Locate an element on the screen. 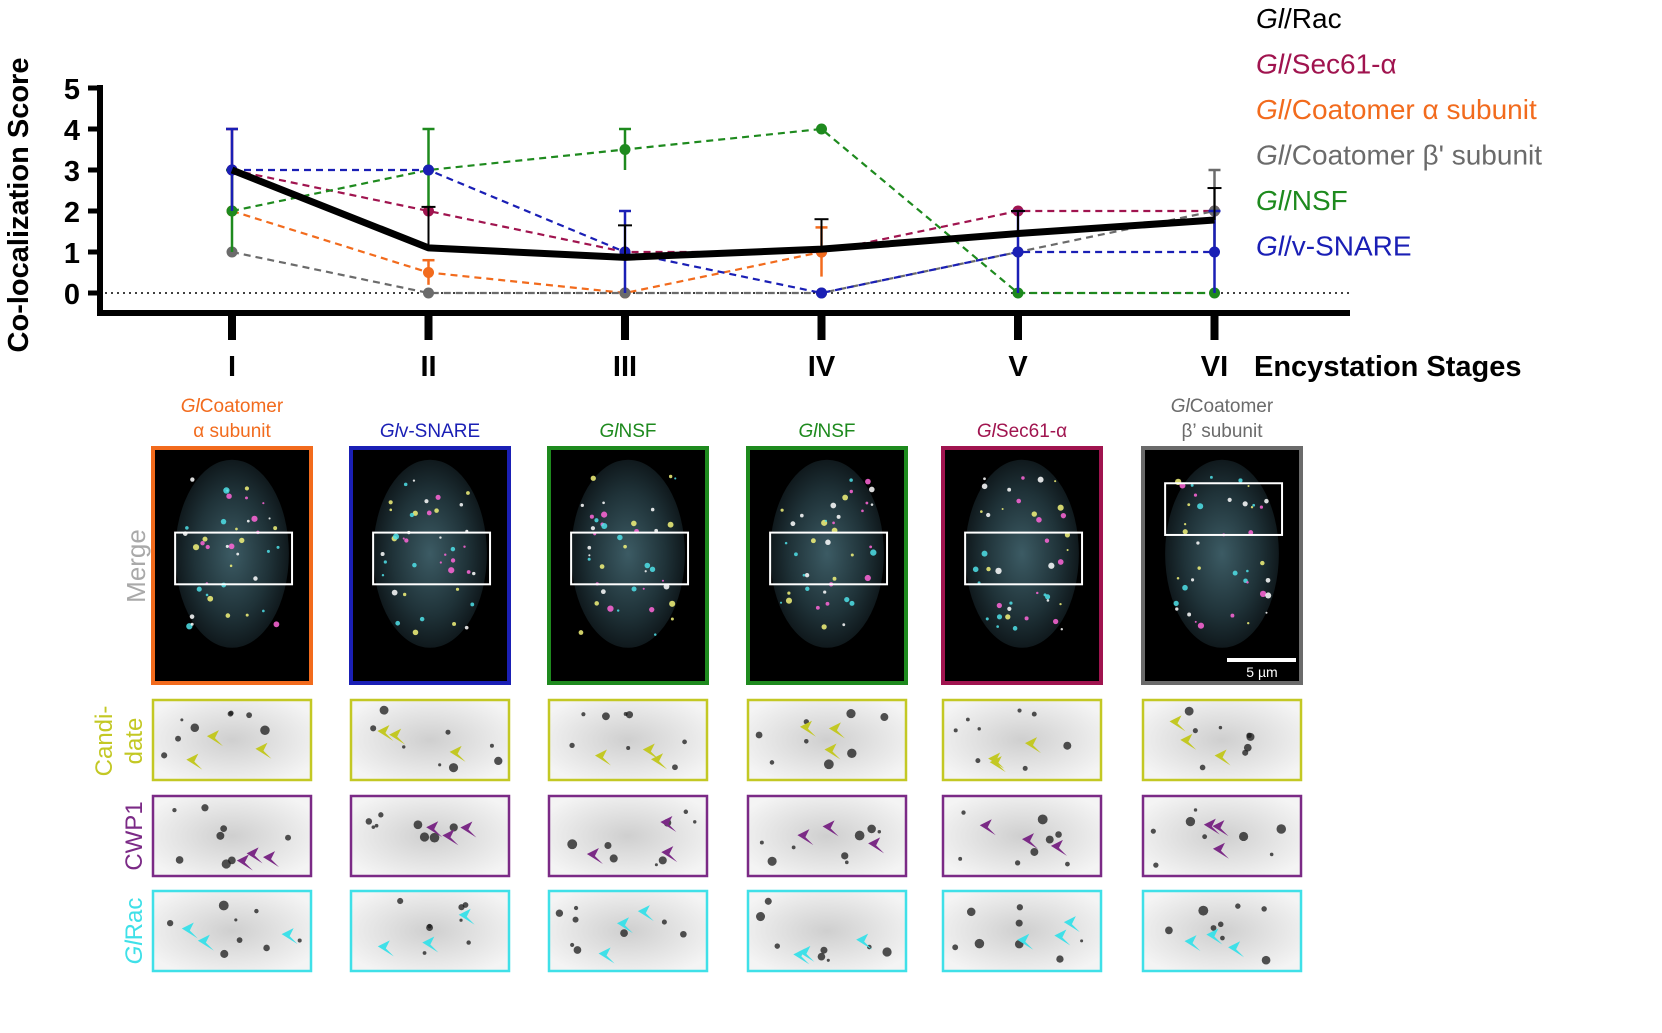 Image resolution: width=1662 pixels, height=1033 pixels. row-label-rac-prefix: Gl is located at coordinates (134, 952).